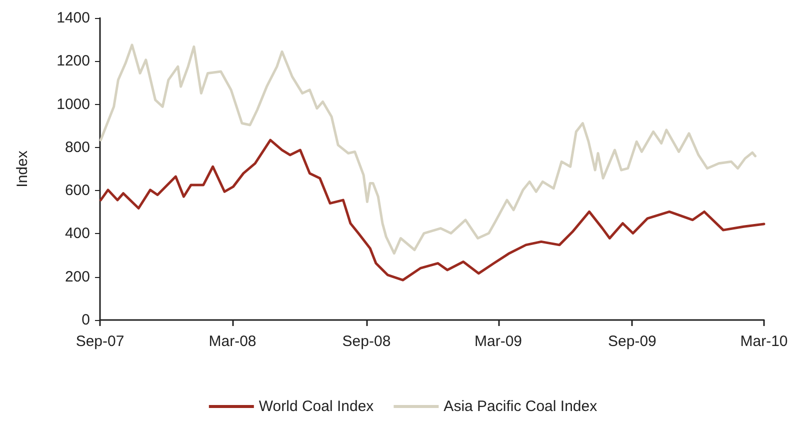 The image size is (806, 431). Describe the element at coordinates (100, 341) in the screenshot. I see `x-tick-label: Sep-07` at that location.